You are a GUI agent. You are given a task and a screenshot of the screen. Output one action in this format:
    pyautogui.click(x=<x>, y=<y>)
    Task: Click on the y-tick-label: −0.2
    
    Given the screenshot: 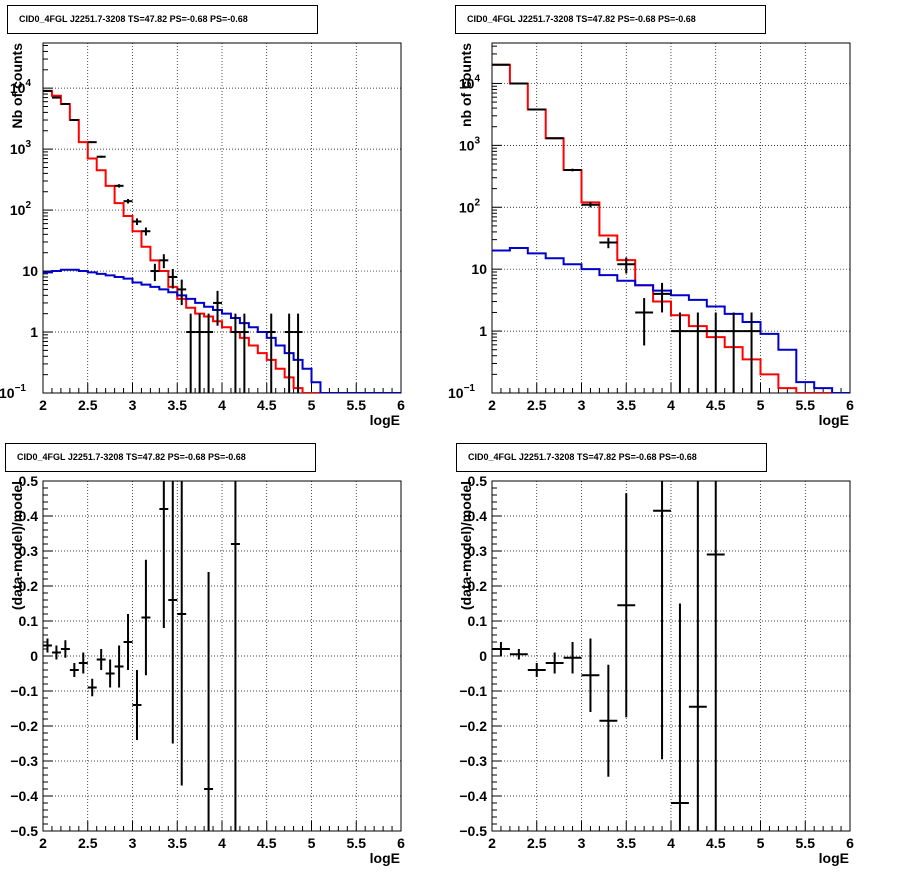 What is the action you would take?
    pyautogui.click(x=24, y=726)
    